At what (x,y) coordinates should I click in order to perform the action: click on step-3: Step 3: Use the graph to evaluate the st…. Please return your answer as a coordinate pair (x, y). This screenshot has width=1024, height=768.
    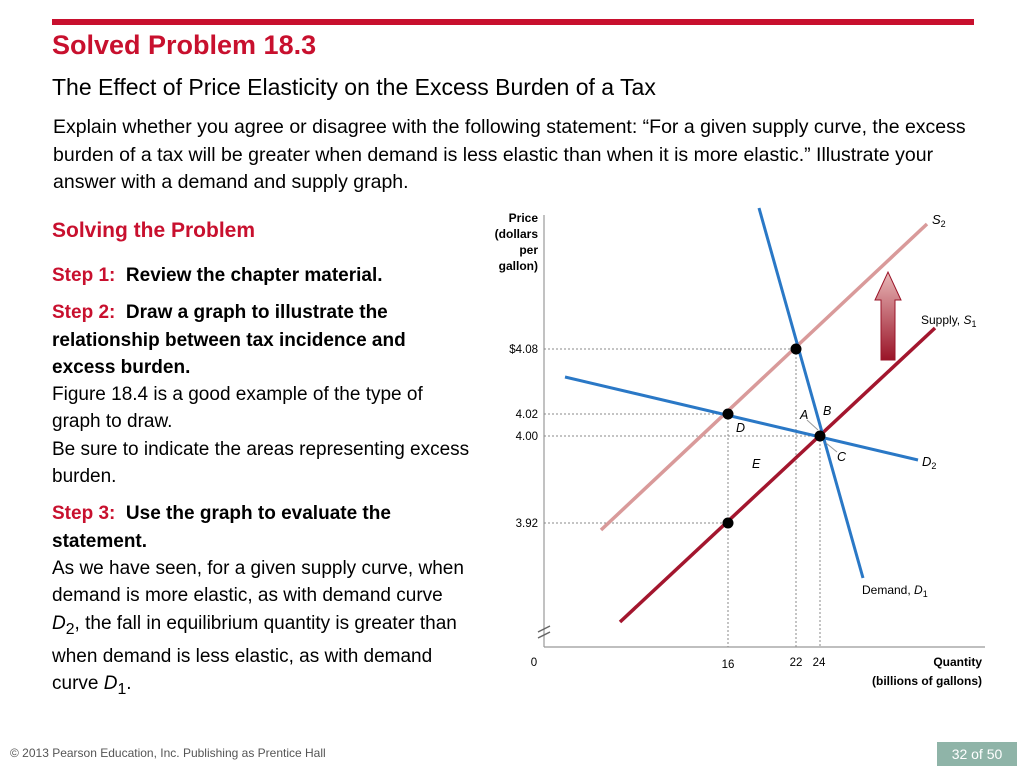
    Looking at the image, I should click on (262, 601).